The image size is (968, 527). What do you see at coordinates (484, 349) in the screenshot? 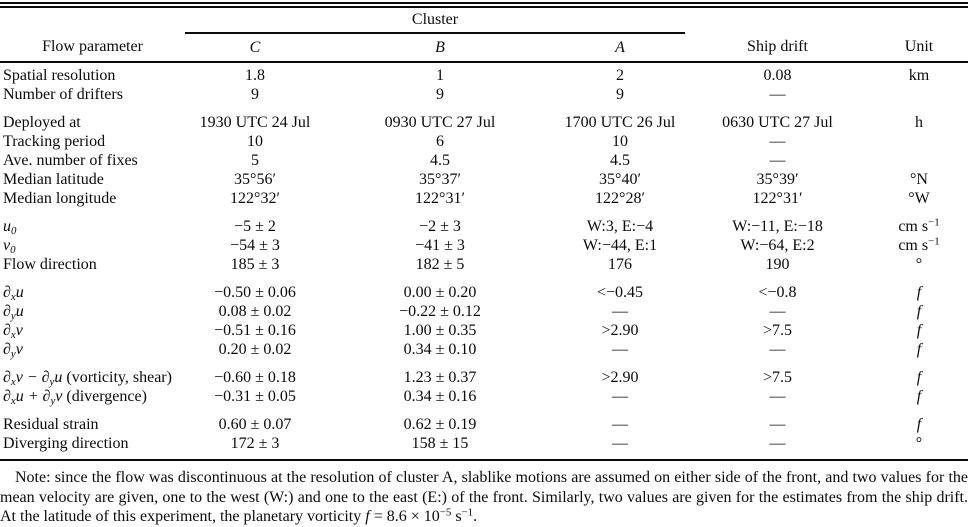
I see `table-row: ∂yv 0.20 ± 0.02 0.34 ± 0.10 — — f` at bounding box center [484, 349].